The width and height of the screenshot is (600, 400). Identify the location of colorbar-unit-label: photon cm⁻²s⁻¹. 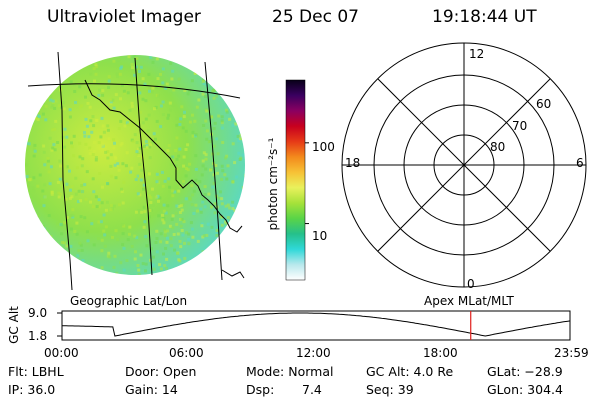
(273, 184).